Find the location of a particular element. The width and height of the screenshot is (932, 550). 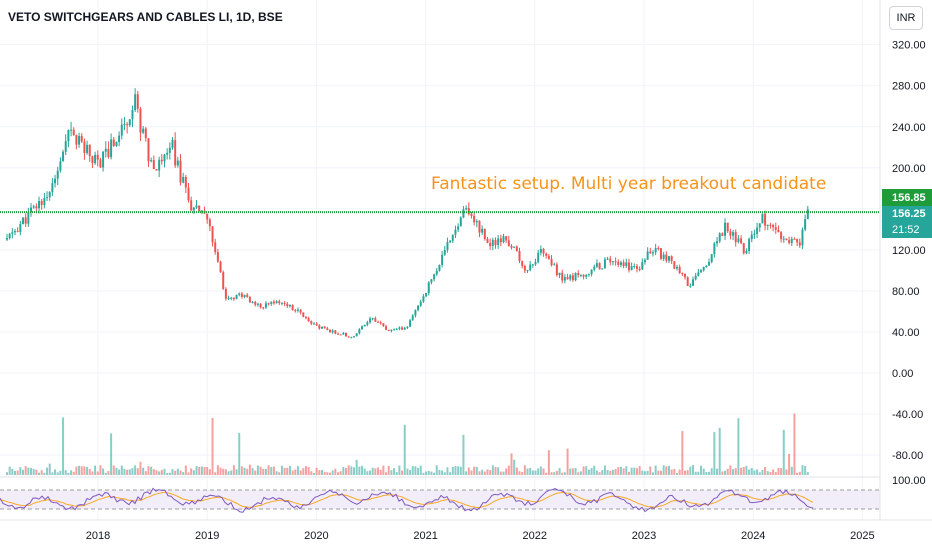

rsi-pane is located at coordinates (440, 494).